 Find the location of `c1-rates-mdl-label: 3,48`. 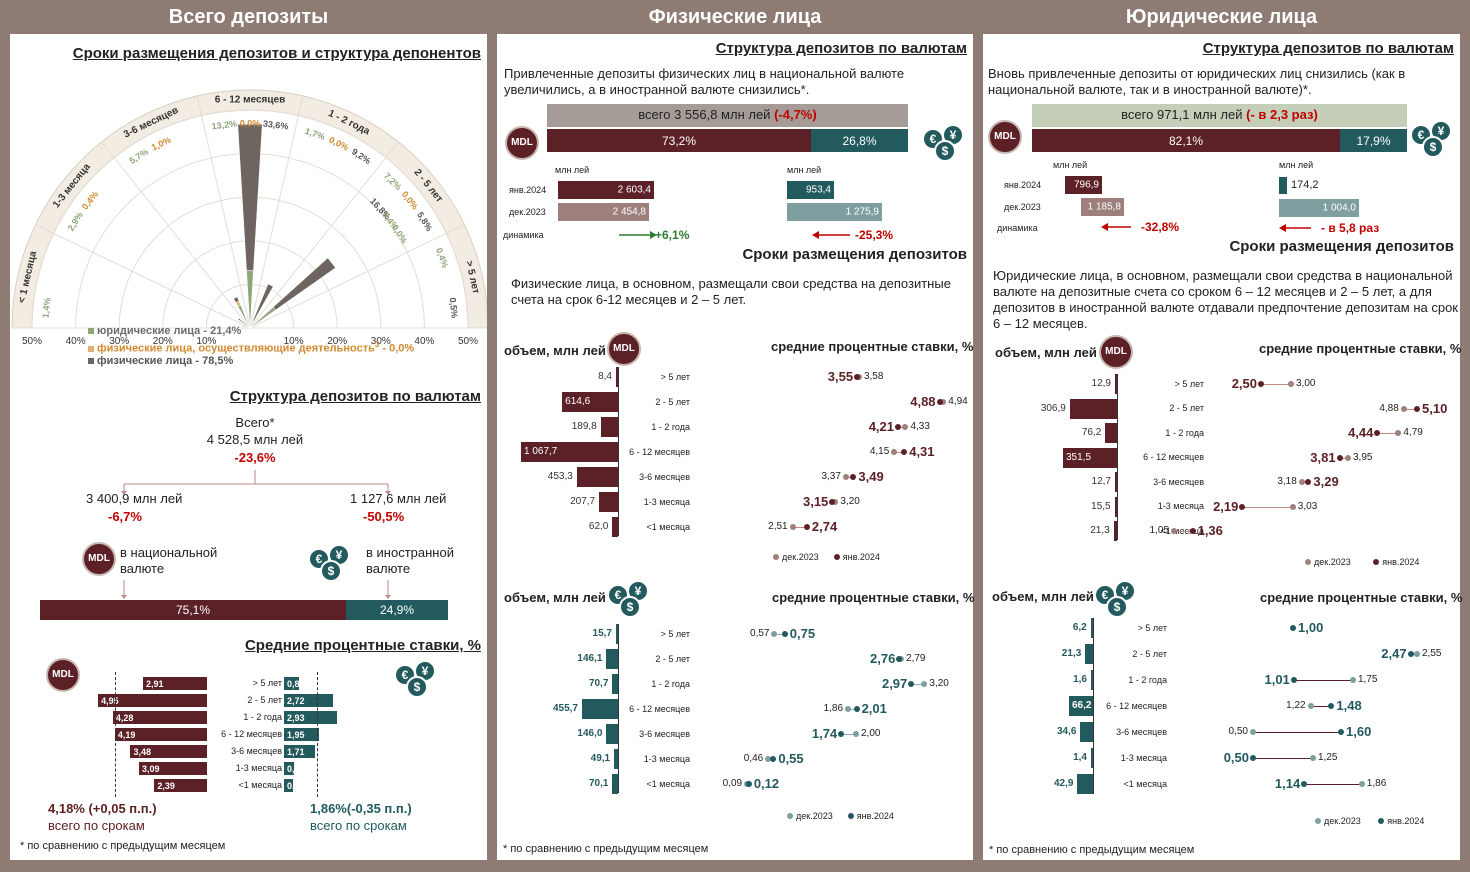

c1-rates-mdl-label: 3,48 is located at coordinates (142, 751).